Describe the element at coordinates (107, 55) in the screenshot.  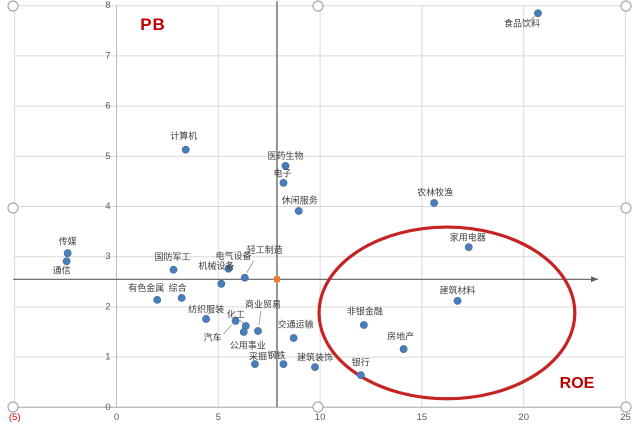
I see `y-tick-label: 7` at that location.